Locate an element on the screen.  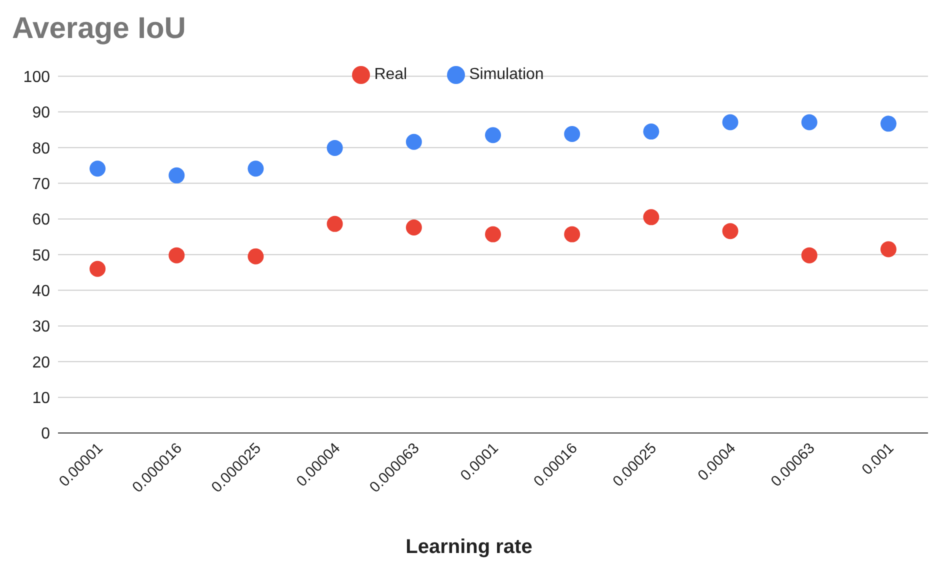
y-tick-label: 50 is located at coordinates (41, 255).